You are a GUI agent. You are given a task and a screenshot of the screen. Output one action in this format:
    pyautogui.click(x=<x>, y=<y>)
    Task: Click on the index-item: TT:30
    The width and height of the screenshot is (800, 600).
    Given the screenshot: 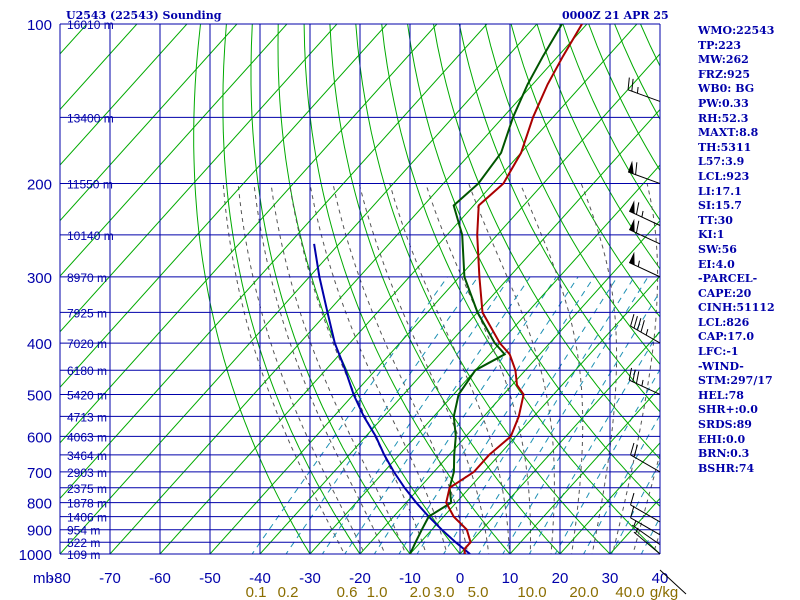 What is the action you would take?
    pyautogui.click(x=715, y=220)
    